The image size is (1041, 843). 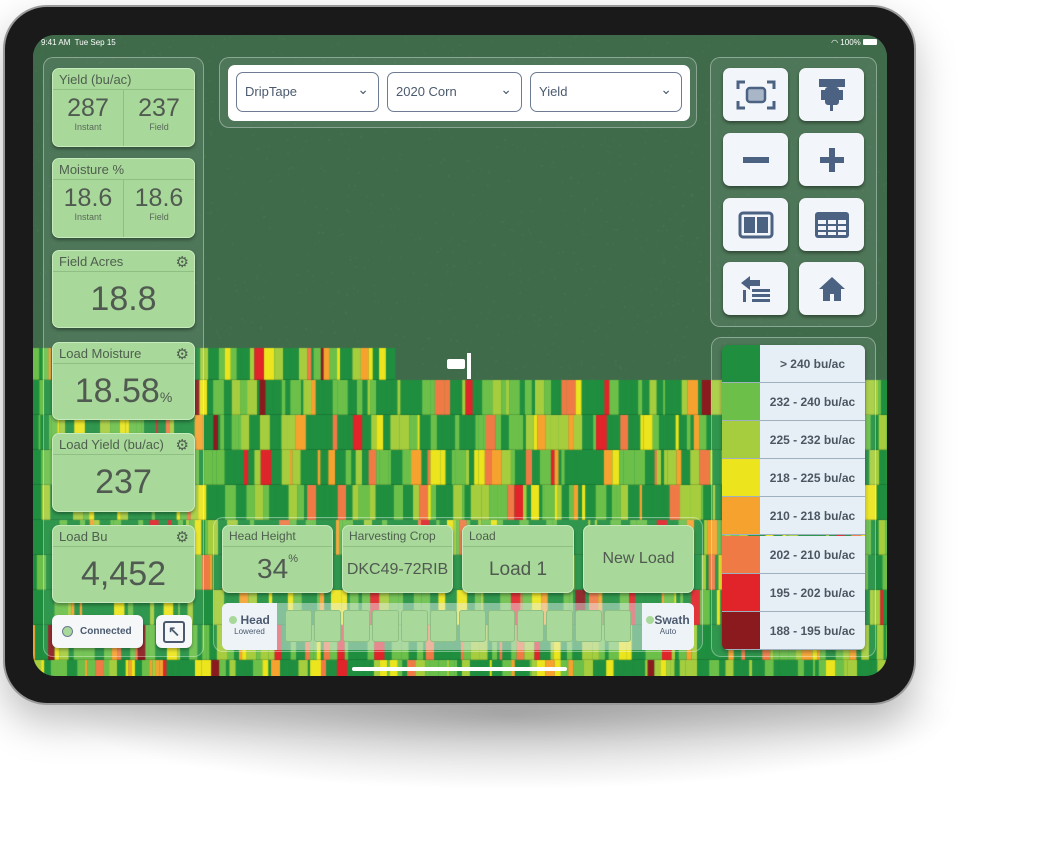 What do you see at coordinates (88, 108) in the screenshot?
I see `yield-instant: 287` at bounding box center [88, 108].